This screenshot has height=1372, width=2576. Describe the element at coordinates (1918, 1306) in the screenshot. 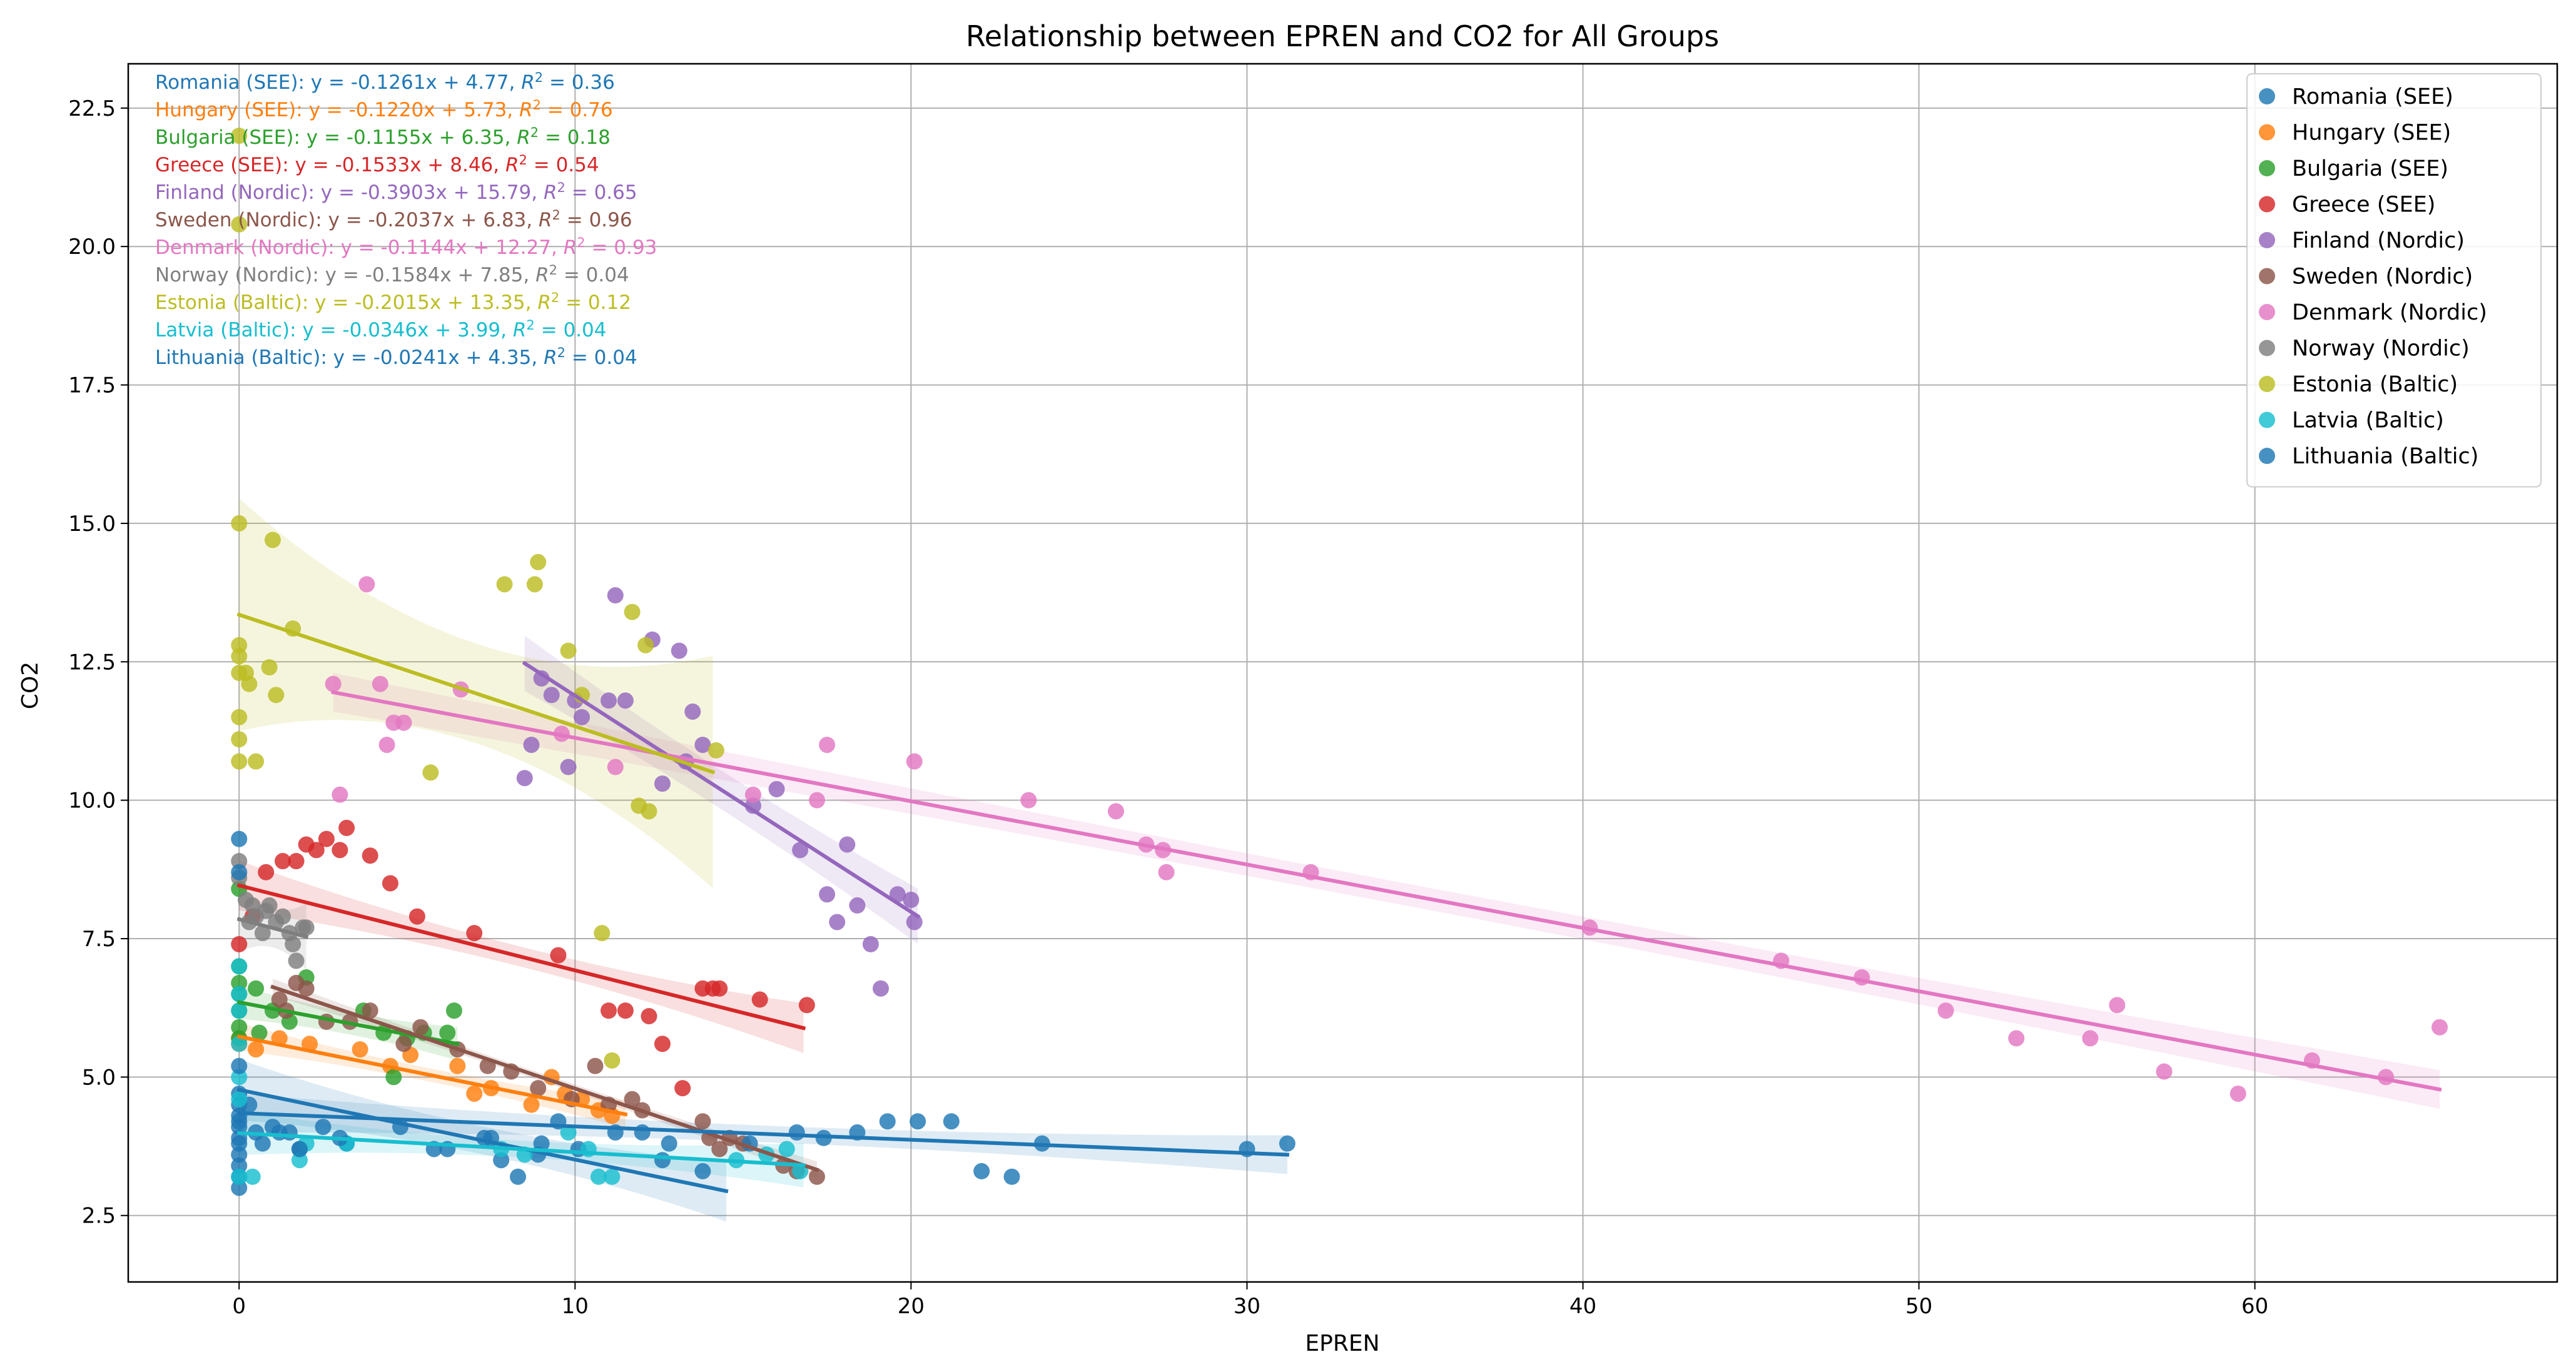

I see `x-tick-label: 50` at that location.